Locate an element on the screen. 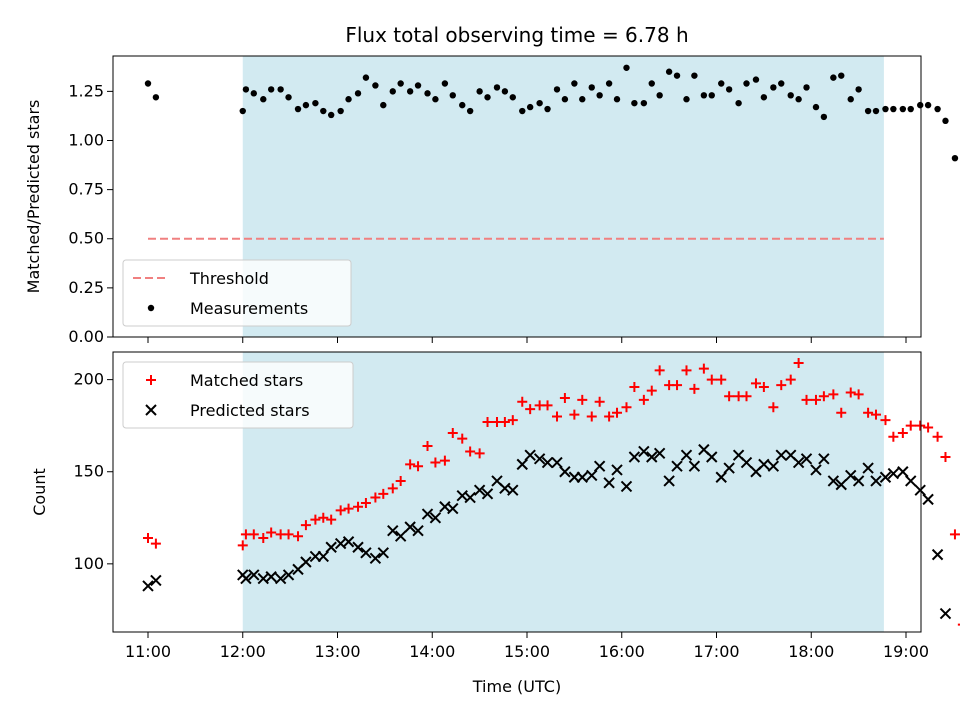  x-tick-label: 16:00 is located at coordinates (622, 651).